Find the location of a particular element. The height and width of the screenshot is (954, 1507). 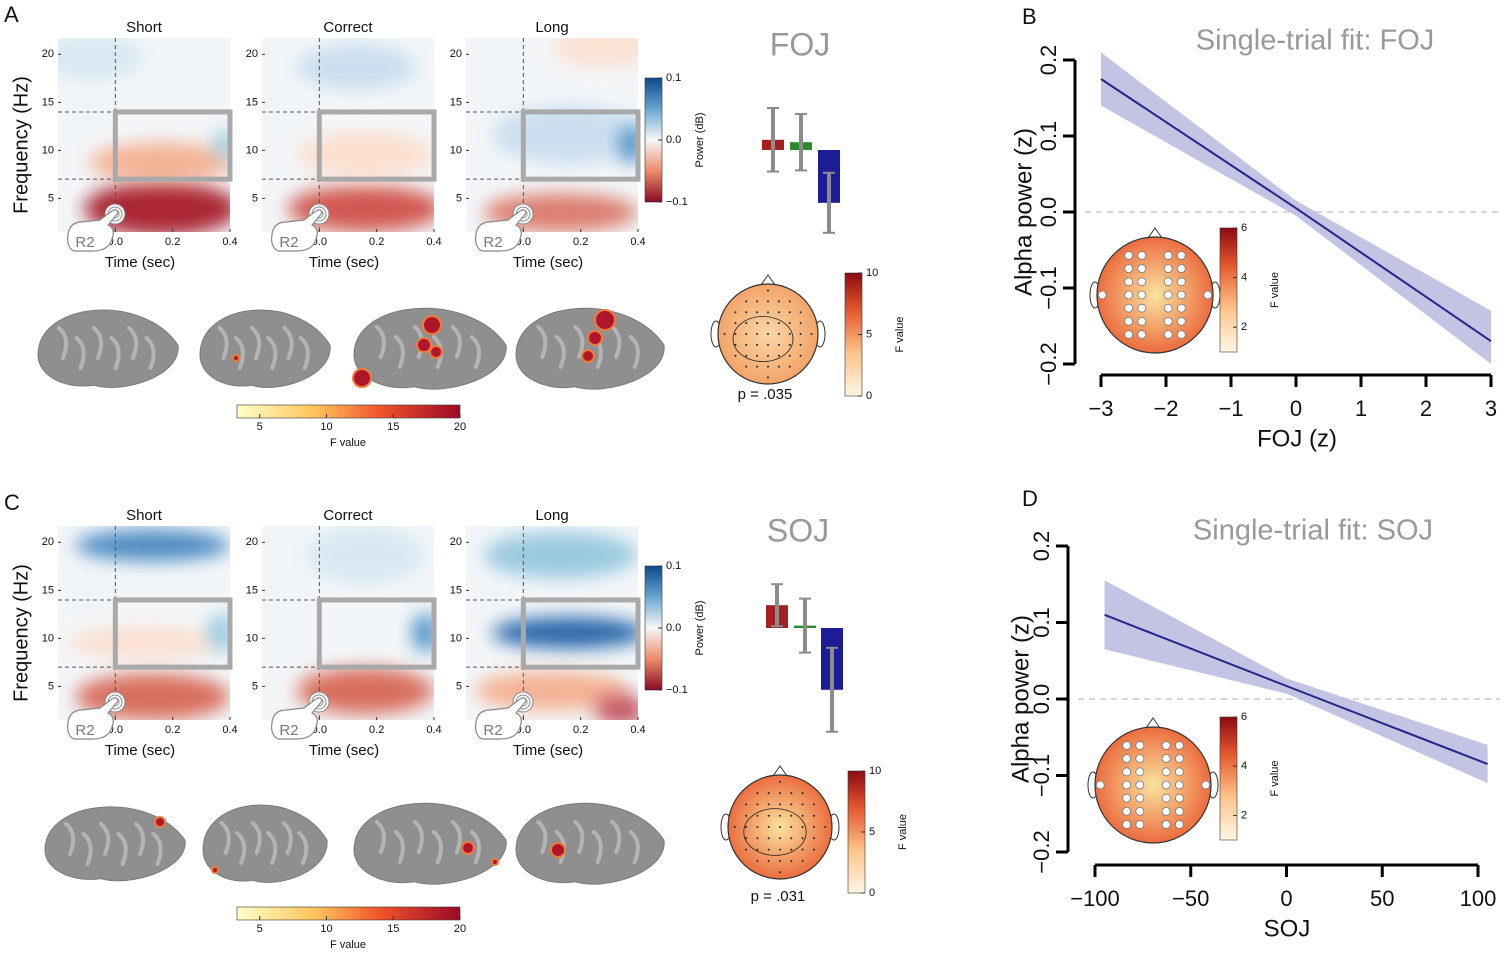

chart-title: Single-trial fit: FOJ is located at coordinates (1315, 41).